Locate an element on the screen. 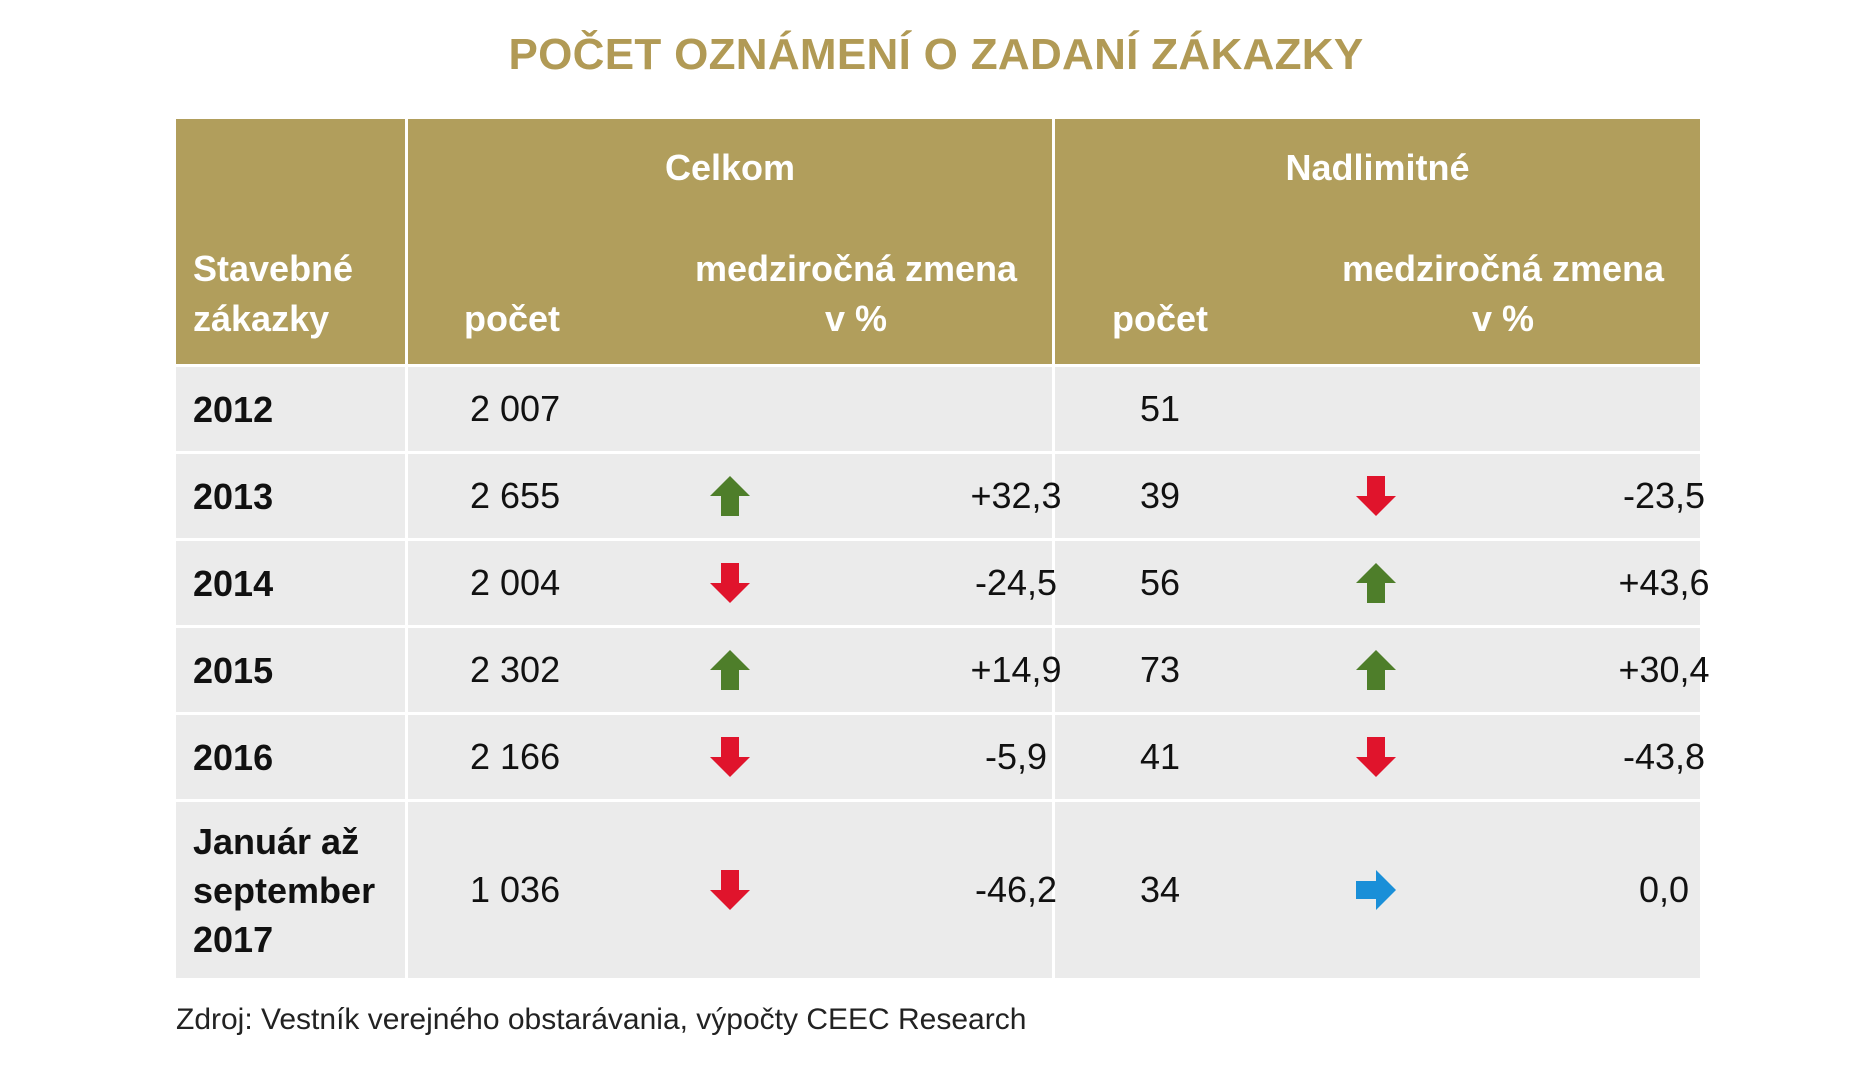  cell-above-count: 34 is located at coordinates (1160, 889).